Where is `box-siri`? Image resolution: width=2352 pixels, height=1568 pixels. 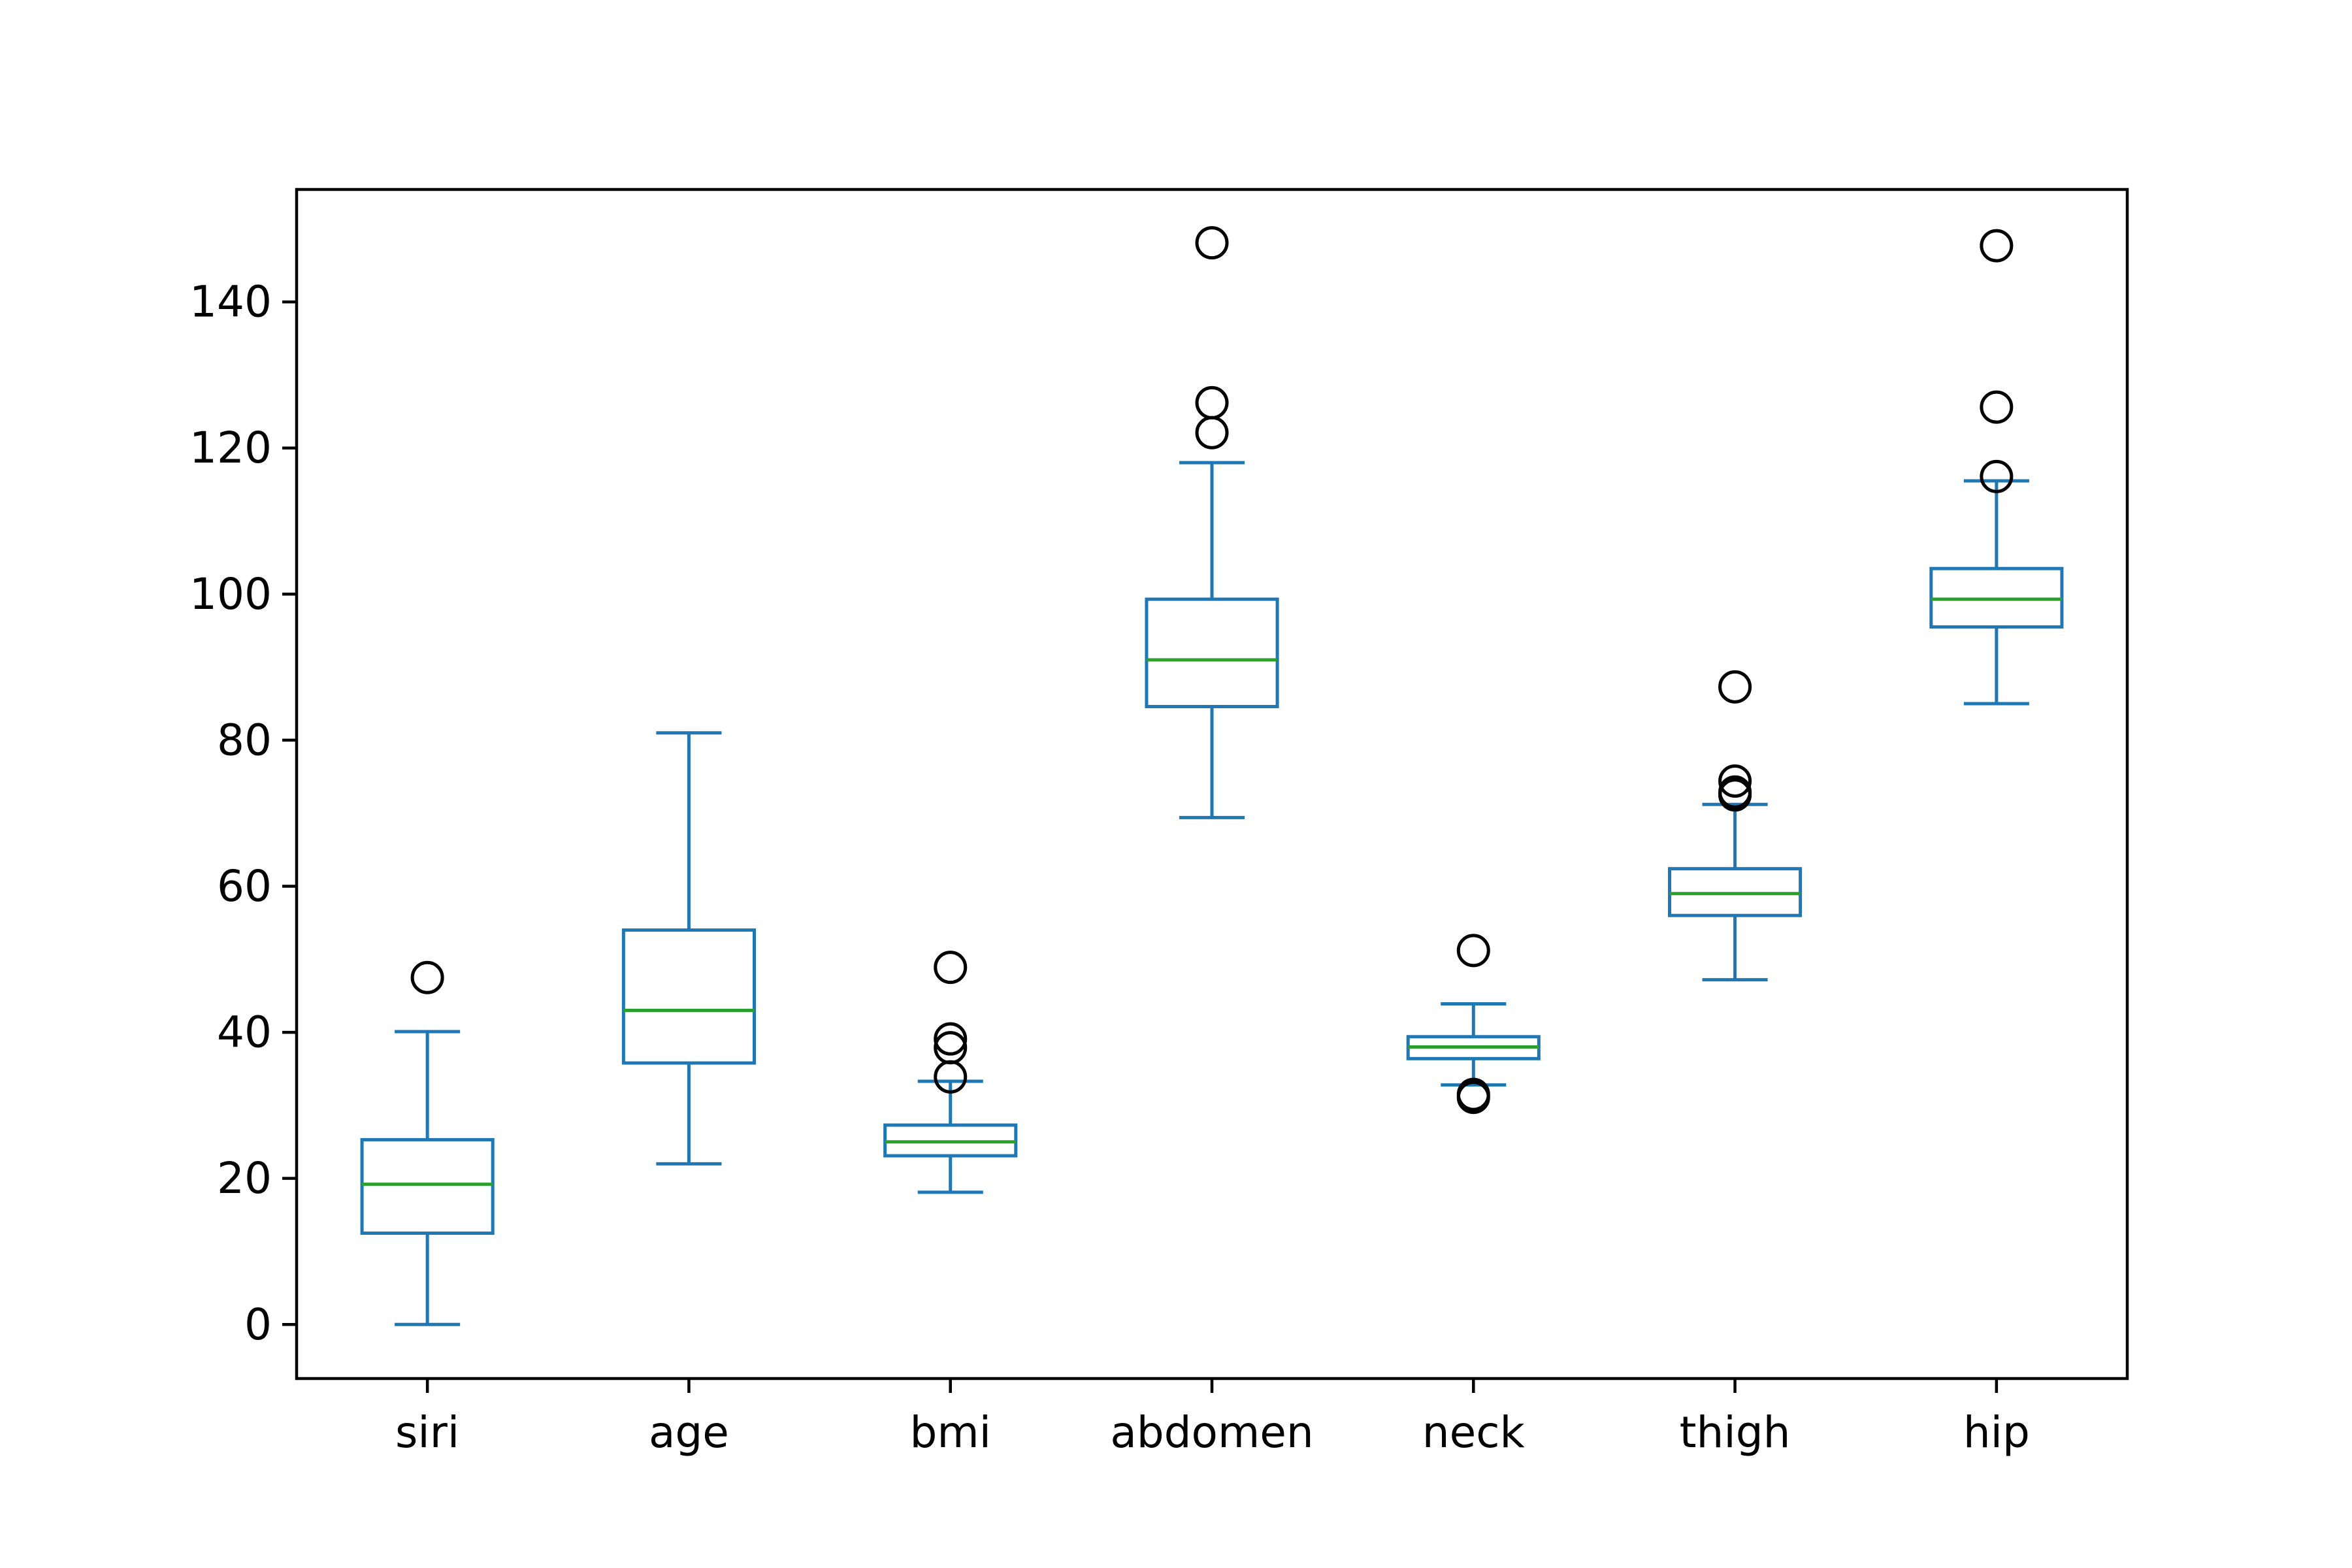
box-siri is located at coordinates (427, 1143).